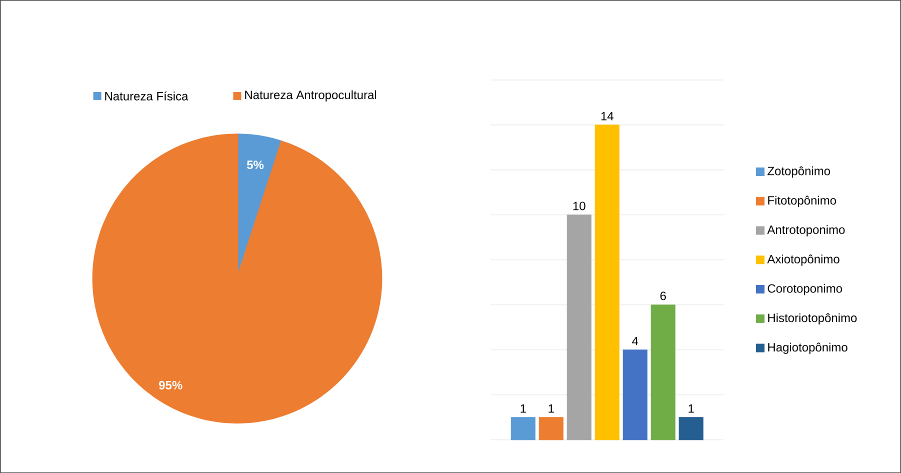 This screenshot has width=901, height=473. What do you see at coordinates (802, 201) in the screenshot?
I see `legend-label: Fitotopônimo` at bounding box center [802, 201].